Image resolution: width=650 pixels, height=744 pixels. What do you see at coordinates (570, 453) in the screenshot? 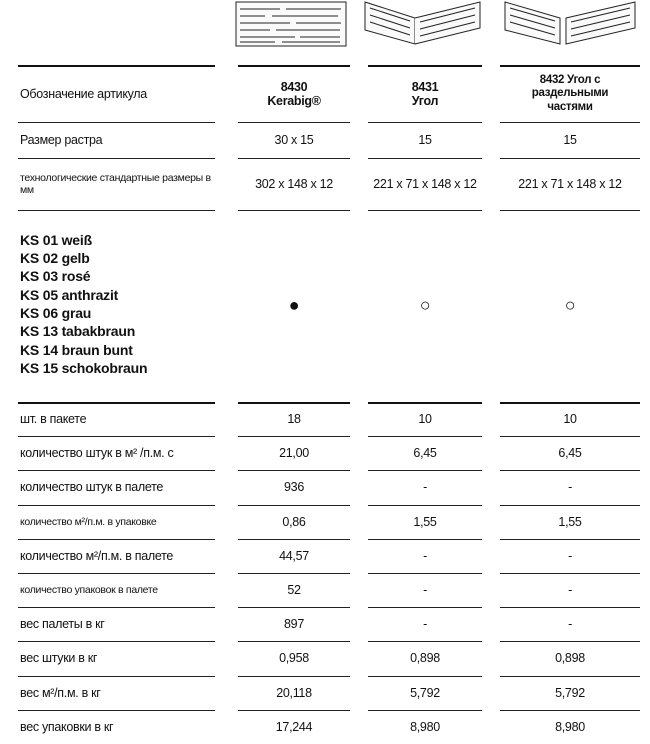
I see `cell-value: 6,45` at bounding box center [570, 453].